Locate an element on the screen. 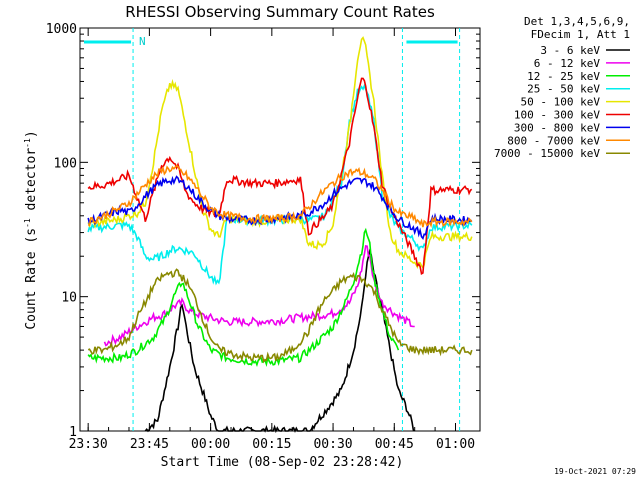 The height and width of the screenshot is (480, 640). y-tick-label-3: 1000 is located at coordinates (61, 29).